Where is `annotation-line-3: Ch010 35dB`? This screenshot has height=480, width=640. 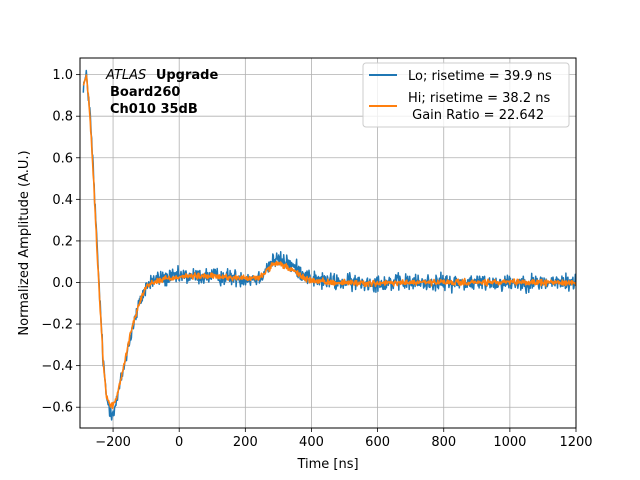 annotation-line-3: Ch010 35dB is located at coordinates (154, 109).